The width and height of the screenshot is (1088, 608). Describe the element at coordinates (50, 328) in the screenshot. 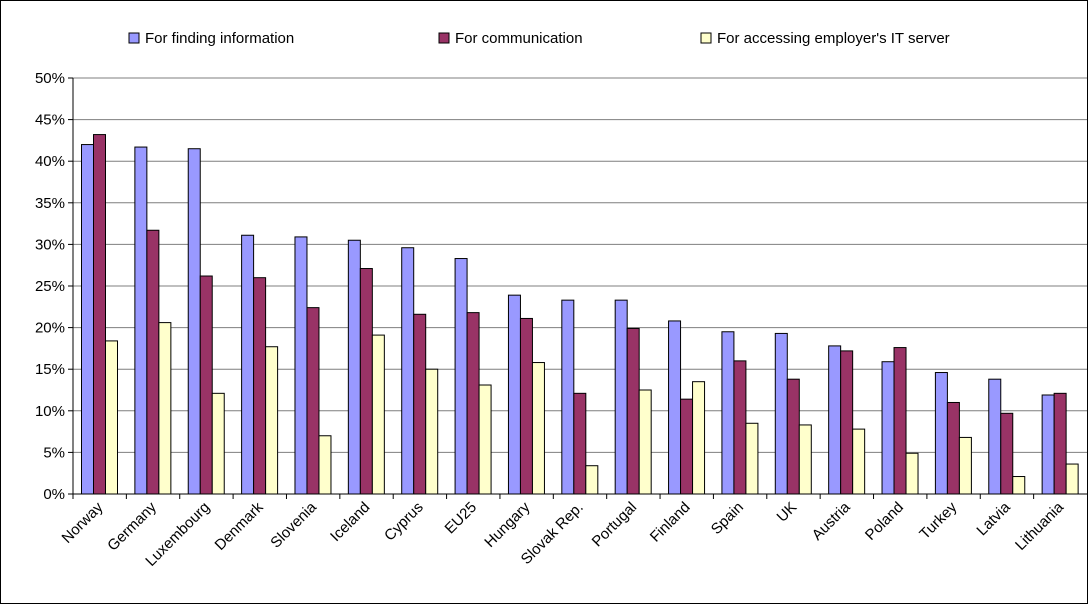

I see `y-tick-label: 20%` at that location.